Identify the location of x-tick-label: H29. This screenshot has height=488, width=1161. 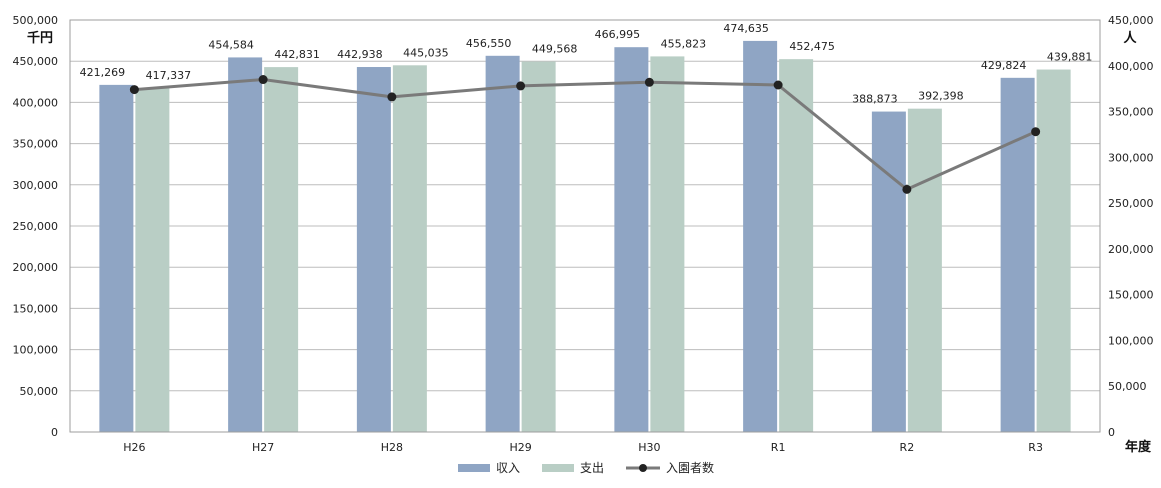
(520, 447).